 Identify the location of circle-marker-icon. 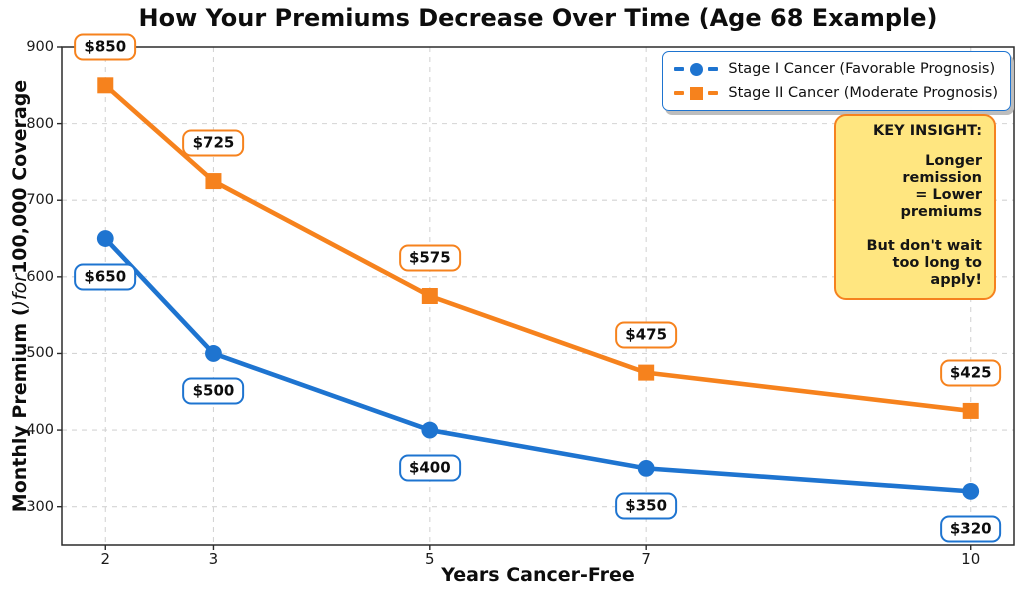
(696, 69).